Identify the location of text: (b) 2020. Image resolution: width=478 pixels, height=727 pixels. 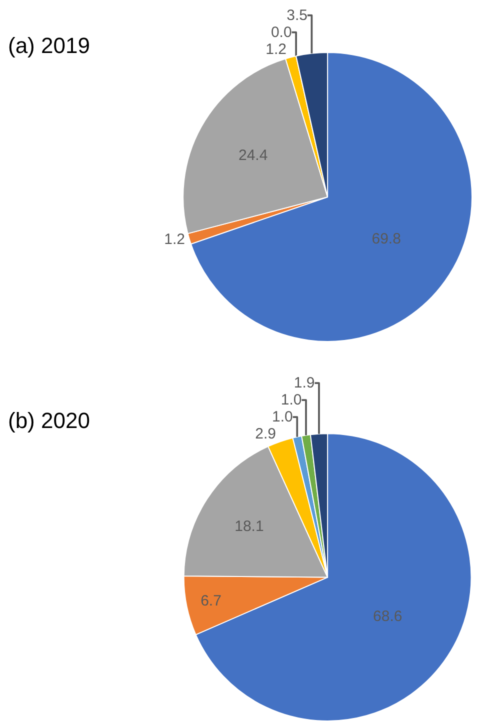
(49, 420).